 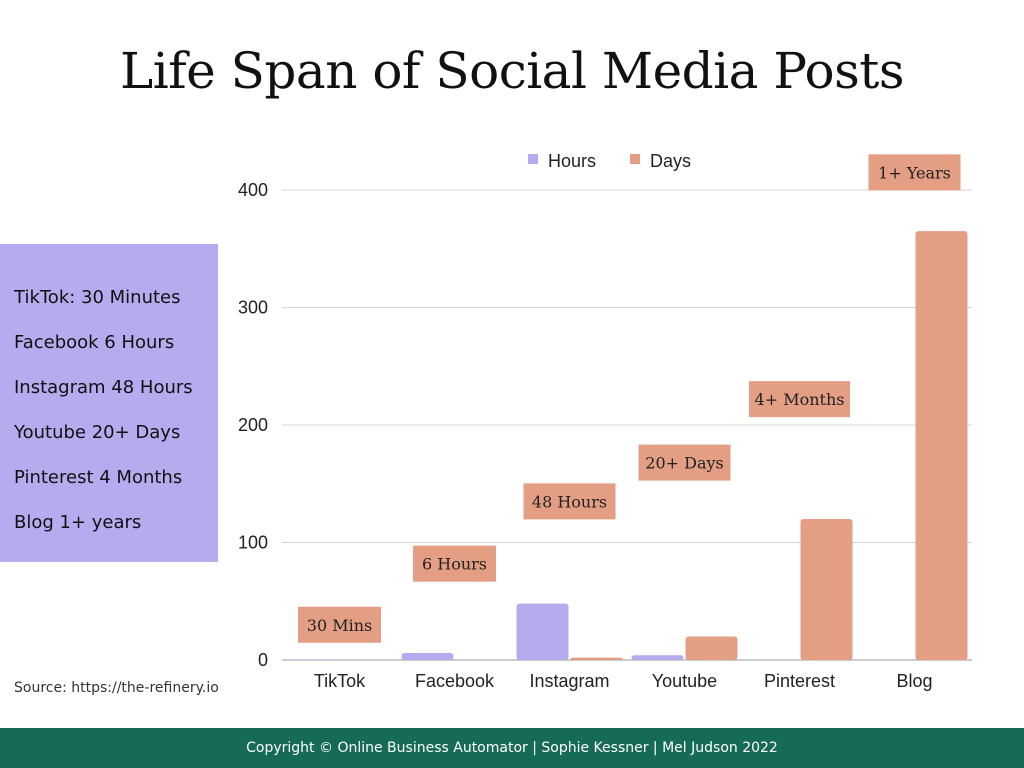 I want to click on legend-swatch-days, so click(x=635, y=159).